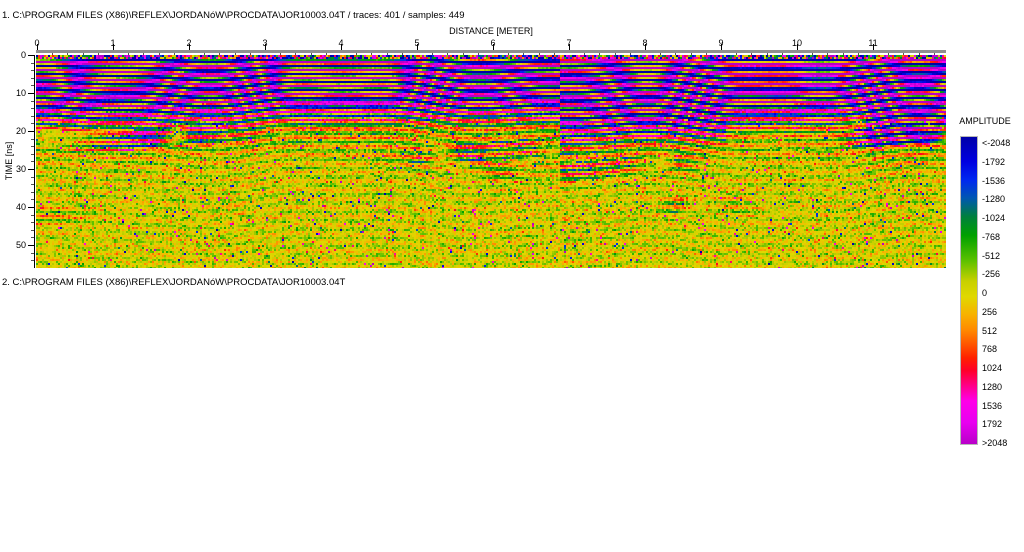 This screenshot has width=1024, height=552. I want to click on x-tick-label: 11, so click(873, 43).